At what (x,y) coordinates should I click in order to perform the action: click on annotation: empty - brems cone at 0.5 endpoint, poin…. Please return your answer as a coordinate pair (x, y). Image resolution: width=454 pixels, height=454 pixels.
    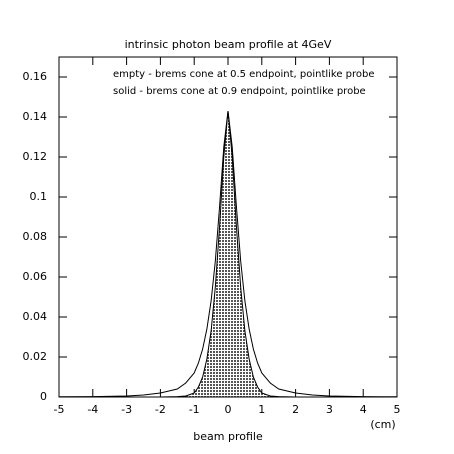
    Looking at the image, I should click on (244, 74).